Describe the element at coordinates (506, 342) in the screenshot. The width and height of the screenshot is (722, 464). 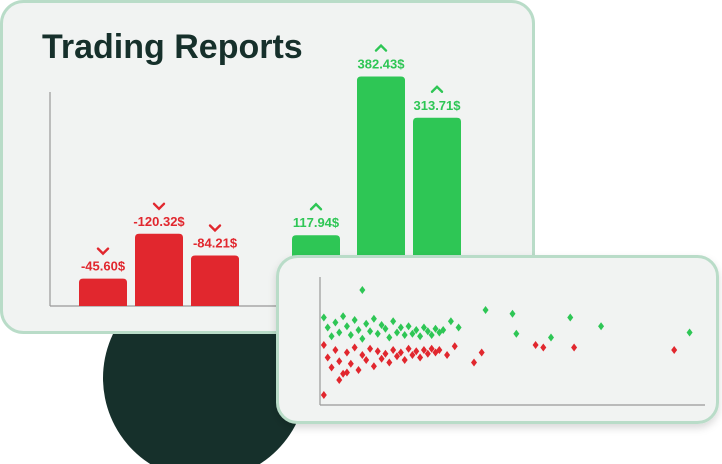
I see `point-group` at that location.